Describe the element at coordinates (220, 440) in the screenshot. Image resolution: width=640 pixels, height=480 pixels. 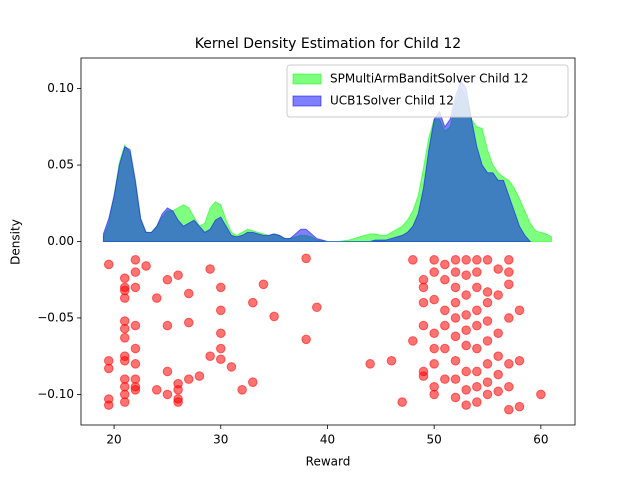
I see `x-tick-label: 30` at that location.